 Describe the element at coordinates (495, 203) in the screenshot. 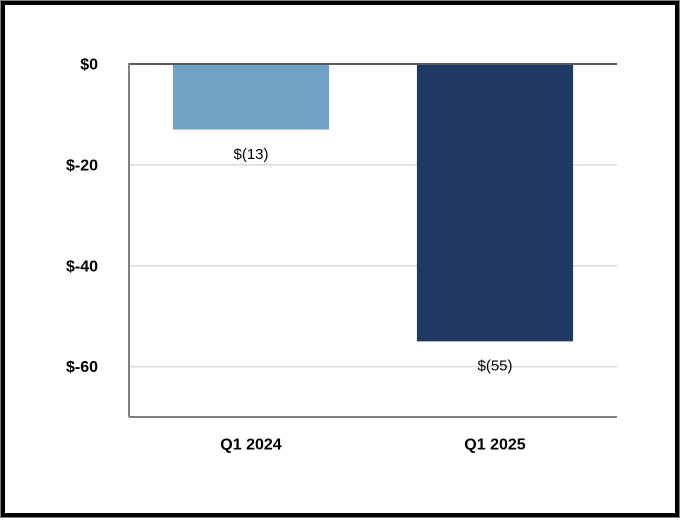

I see `bar-q1-2025` at that location.